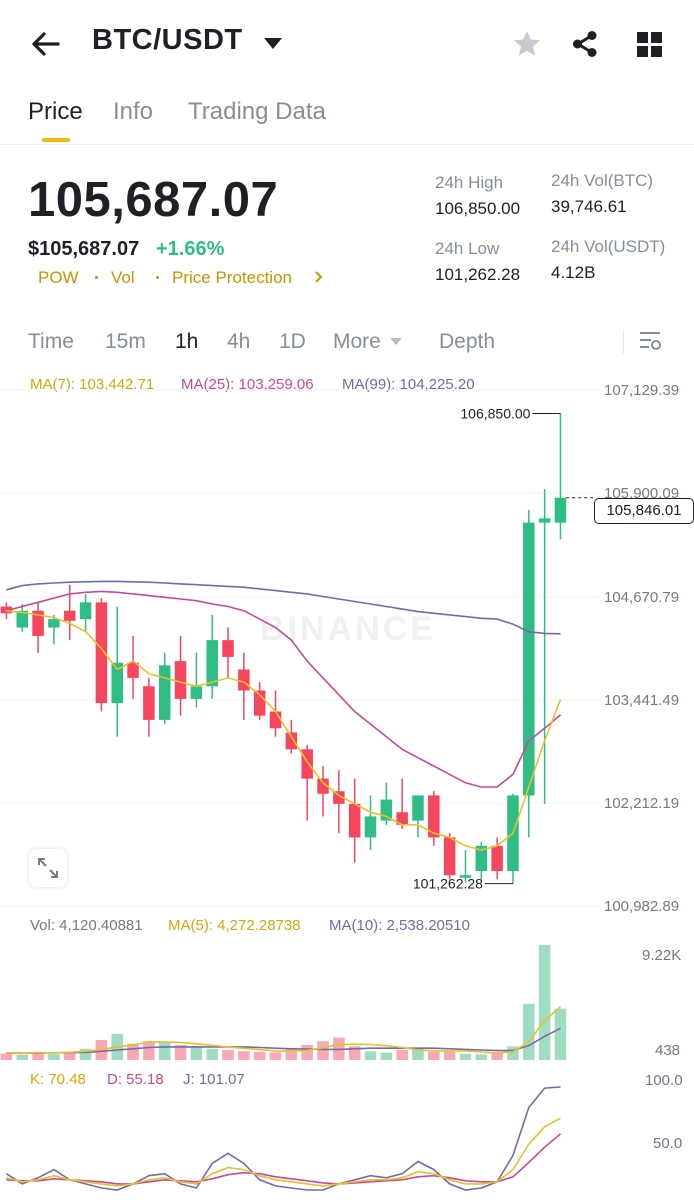  I want to click on chevron-right-icon, so click(319, 279).